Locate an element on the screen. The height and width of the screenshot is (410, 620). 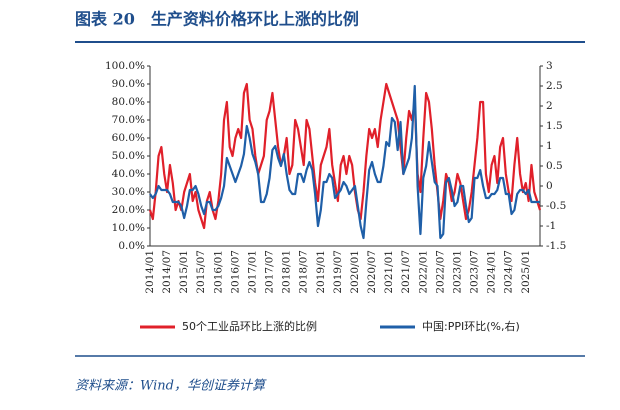
x-tick-label: 2015/07 is located at coordinates (201, 272).